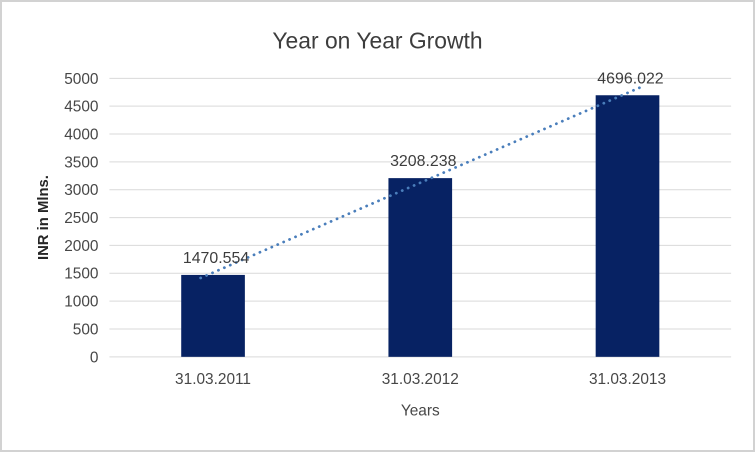  Describe the element at coordinates (81, 190) in the screenshot. I see `y-tick-label: 3000` at that location.